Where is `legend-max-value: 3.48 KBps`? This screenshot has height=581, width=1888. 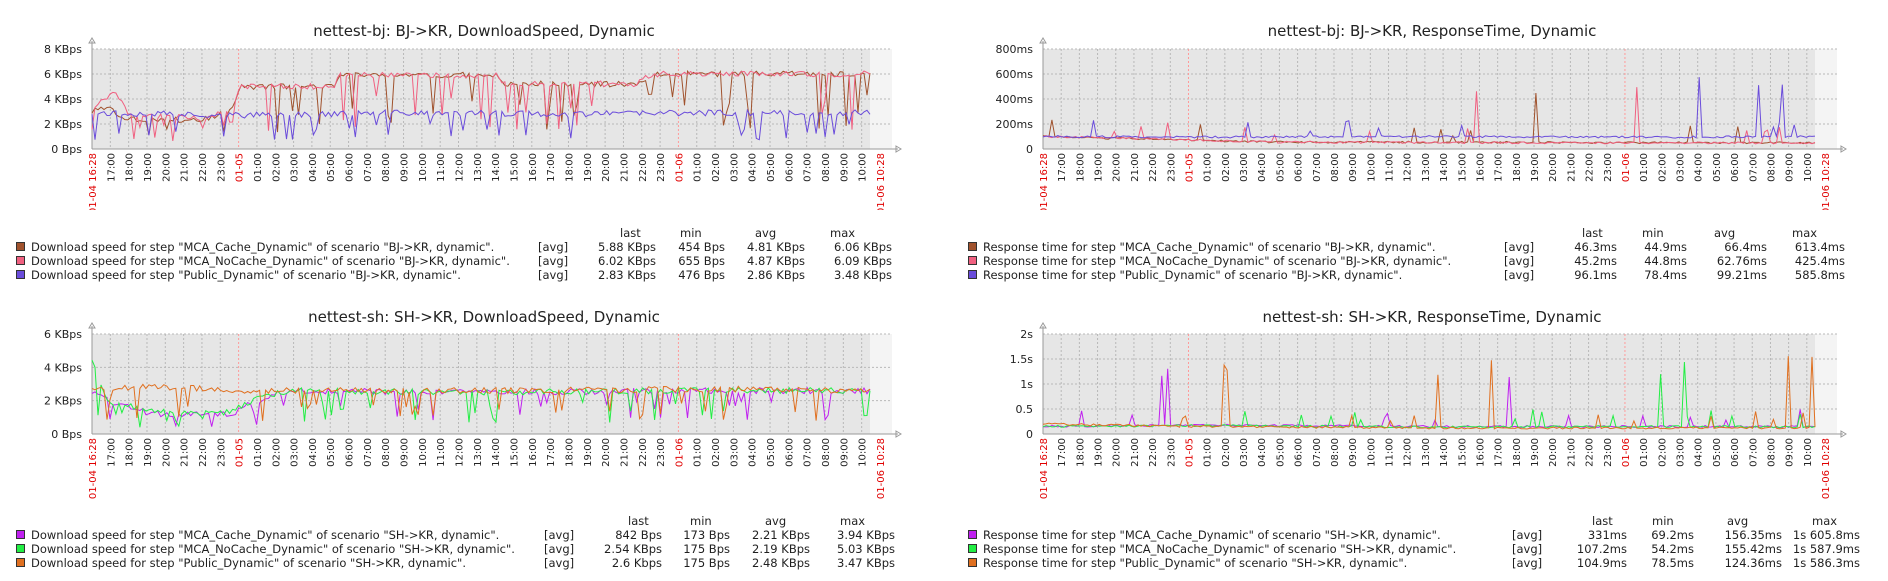
legend-max-value: 3.48 KBps is located at coordinates (863, 275).